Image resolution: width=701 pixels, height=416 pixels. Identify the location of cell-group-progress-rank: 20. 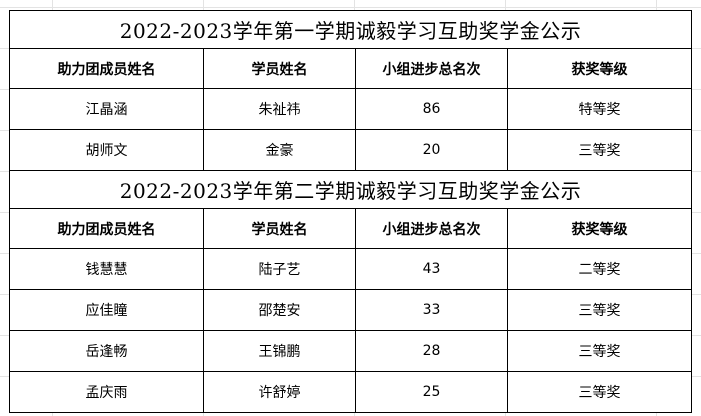
(431, 150).